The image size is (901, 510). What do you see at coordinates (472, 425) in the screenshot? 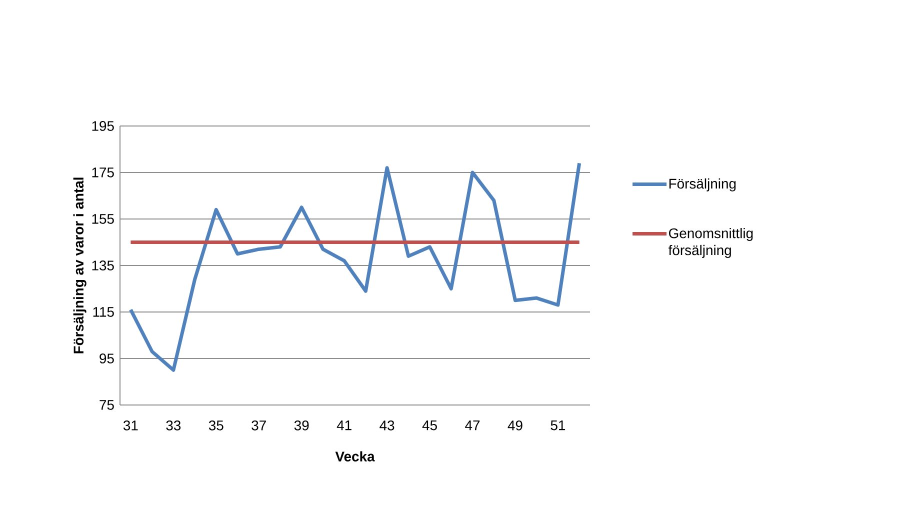
I see `x-tick-label: 47` at bounding box center [472, 425].